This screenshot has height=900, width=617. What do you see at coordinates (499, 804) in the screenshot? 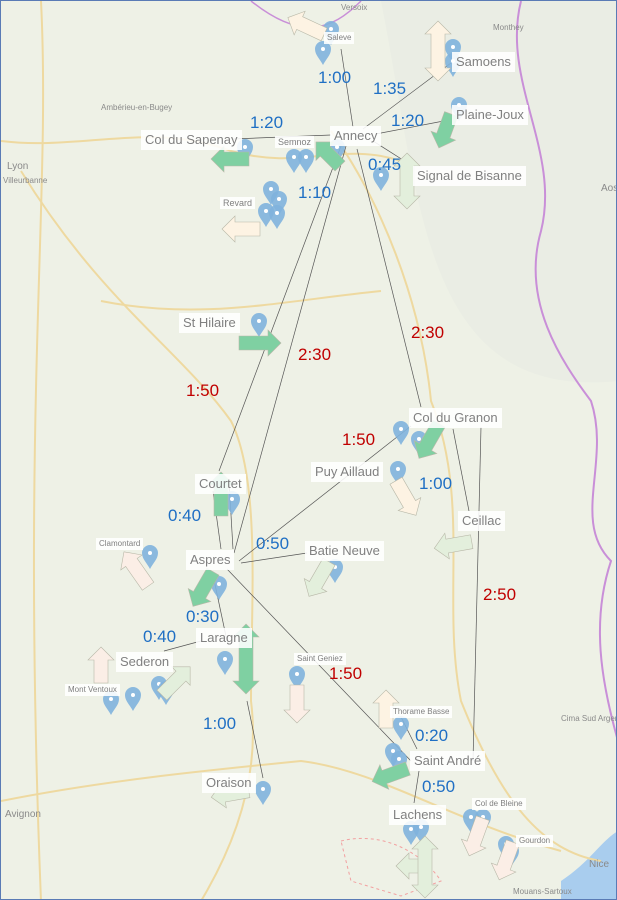
I see `site-label-col-de-bleine: Col de Bleine` at bounding box center [499, 804].